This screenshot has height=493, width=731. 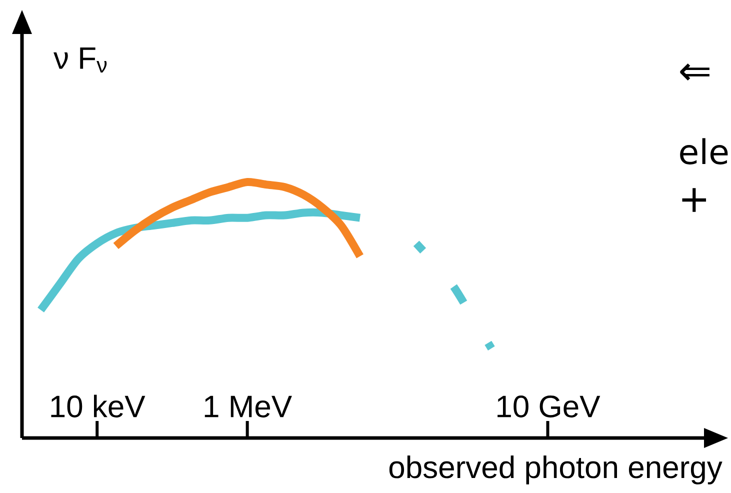 I want to click on annotation: +, so click(x=694, y=200).